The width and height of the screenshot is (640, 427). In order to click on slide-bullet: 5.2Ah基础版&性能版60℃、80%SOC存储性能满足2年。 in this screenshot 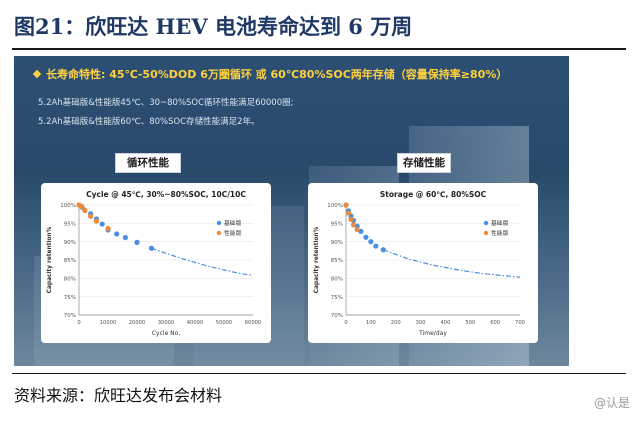, I will do `click(149, 122)`.